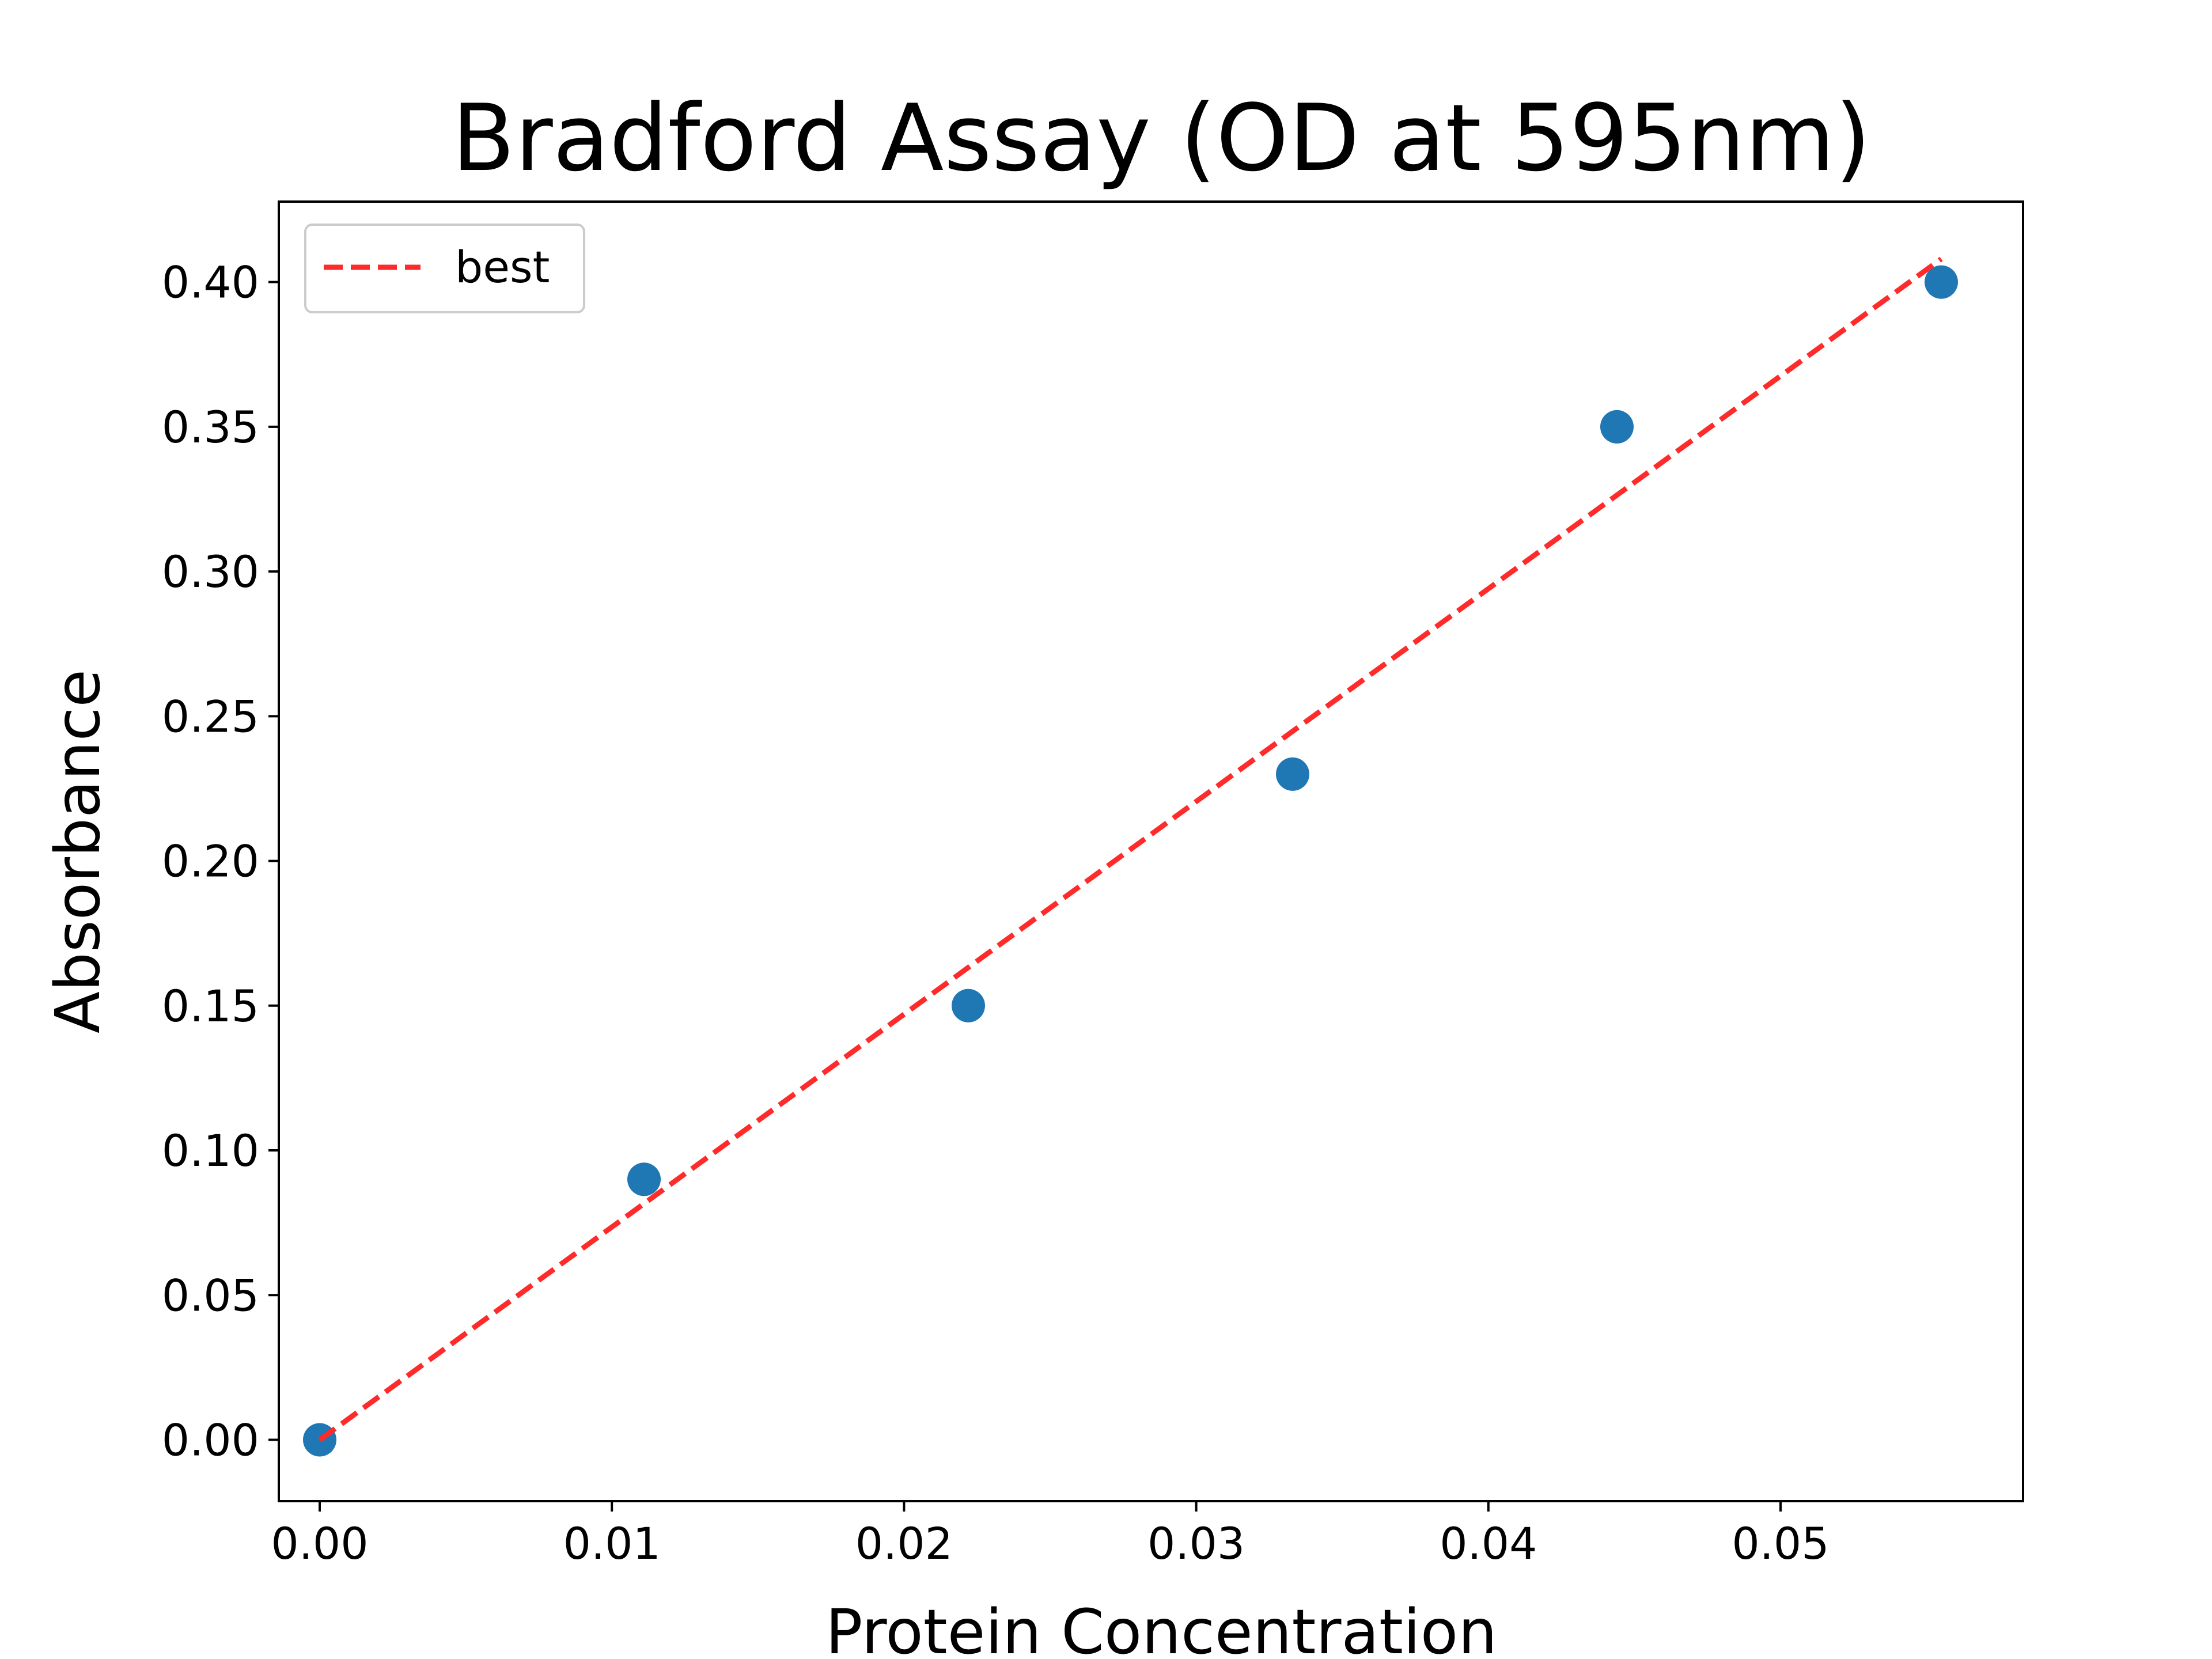 The image size is (2212, 1659). I want to click on y-tick-label: 0.30, so click(210, 571).